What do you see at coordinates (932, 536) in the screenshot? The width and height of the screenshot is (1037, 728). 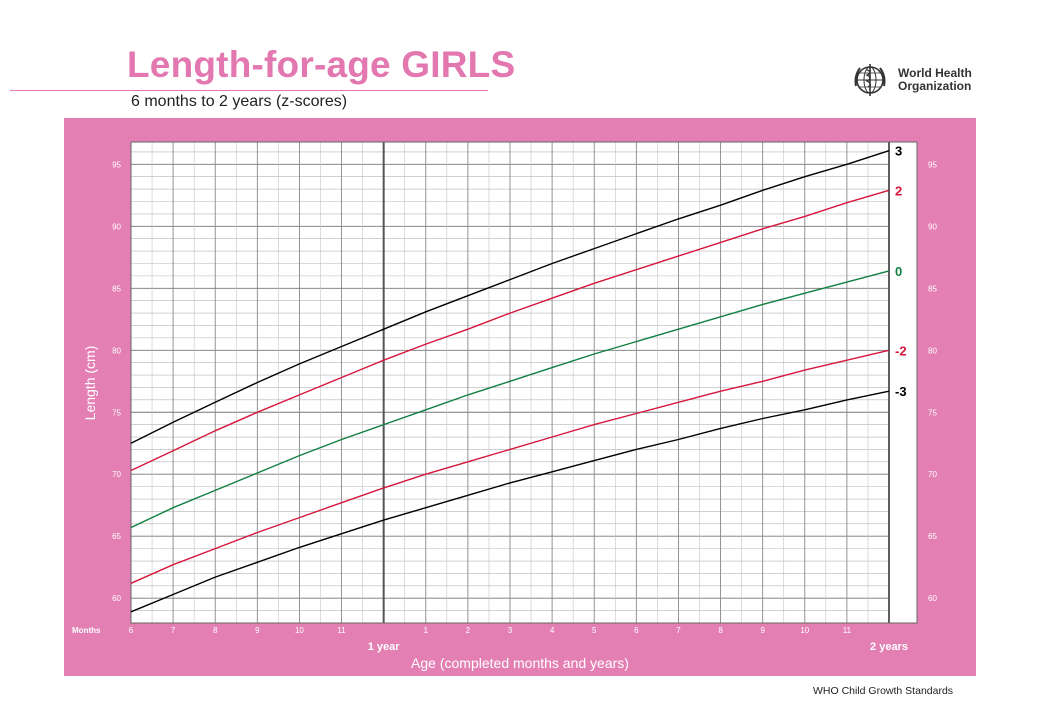 I see `y-tick-label-right: 65` at bounding box center [932, 536].